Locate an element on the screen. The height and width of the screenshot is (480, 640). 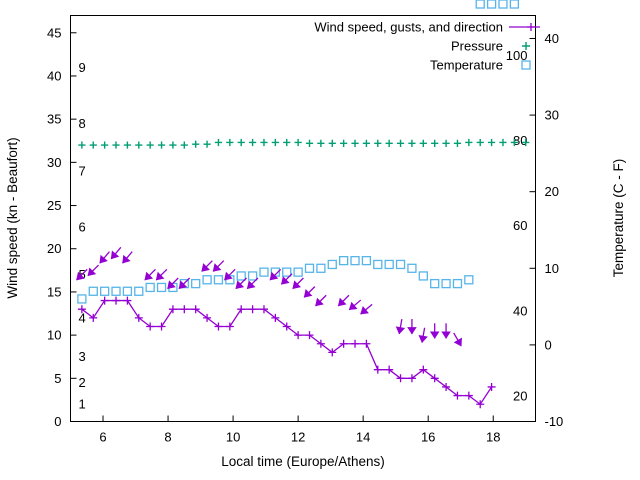
x-tick-label: 18 is located at coordinates (493, 437).